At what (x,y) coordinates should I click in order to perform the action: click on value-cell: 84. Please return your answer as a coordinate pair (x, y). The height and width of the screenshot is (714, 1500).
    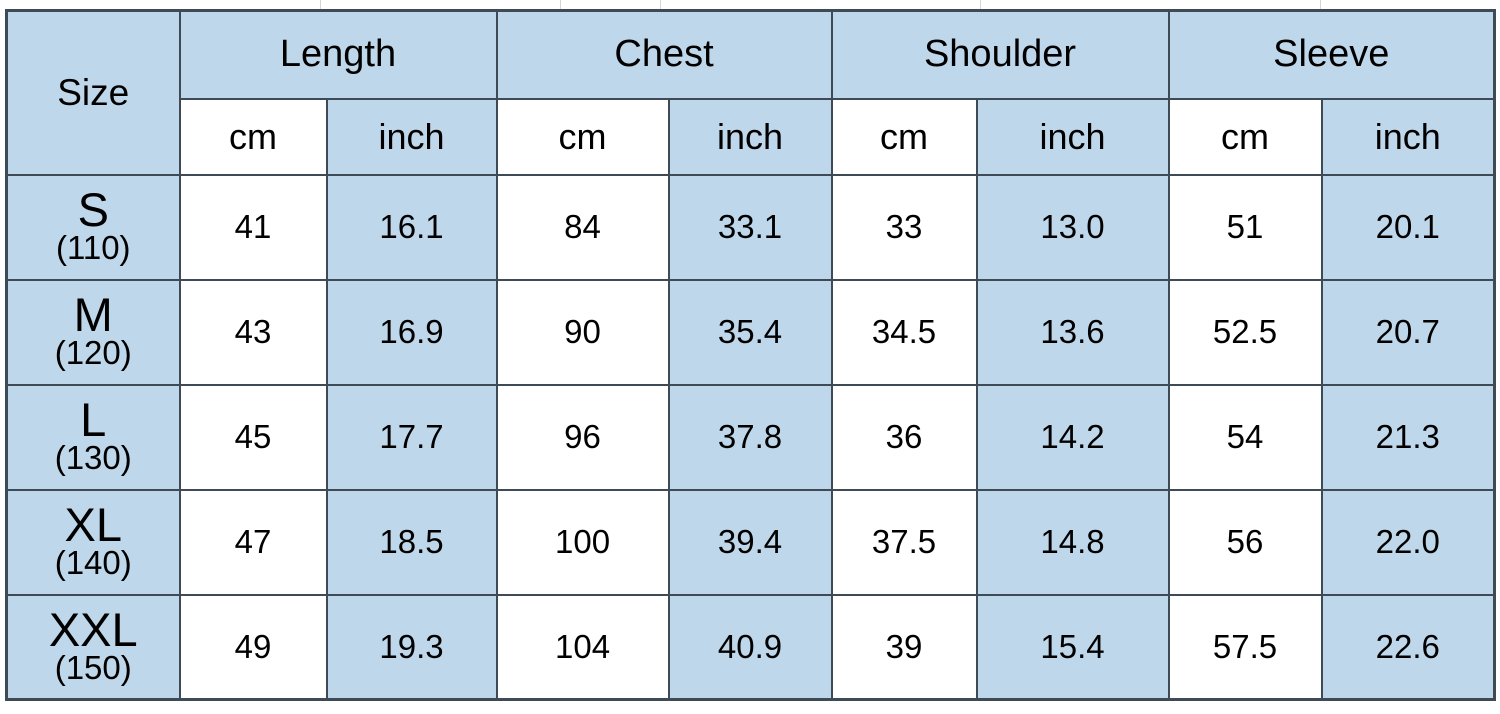
    Looking at the image, I should click on (582, 227).